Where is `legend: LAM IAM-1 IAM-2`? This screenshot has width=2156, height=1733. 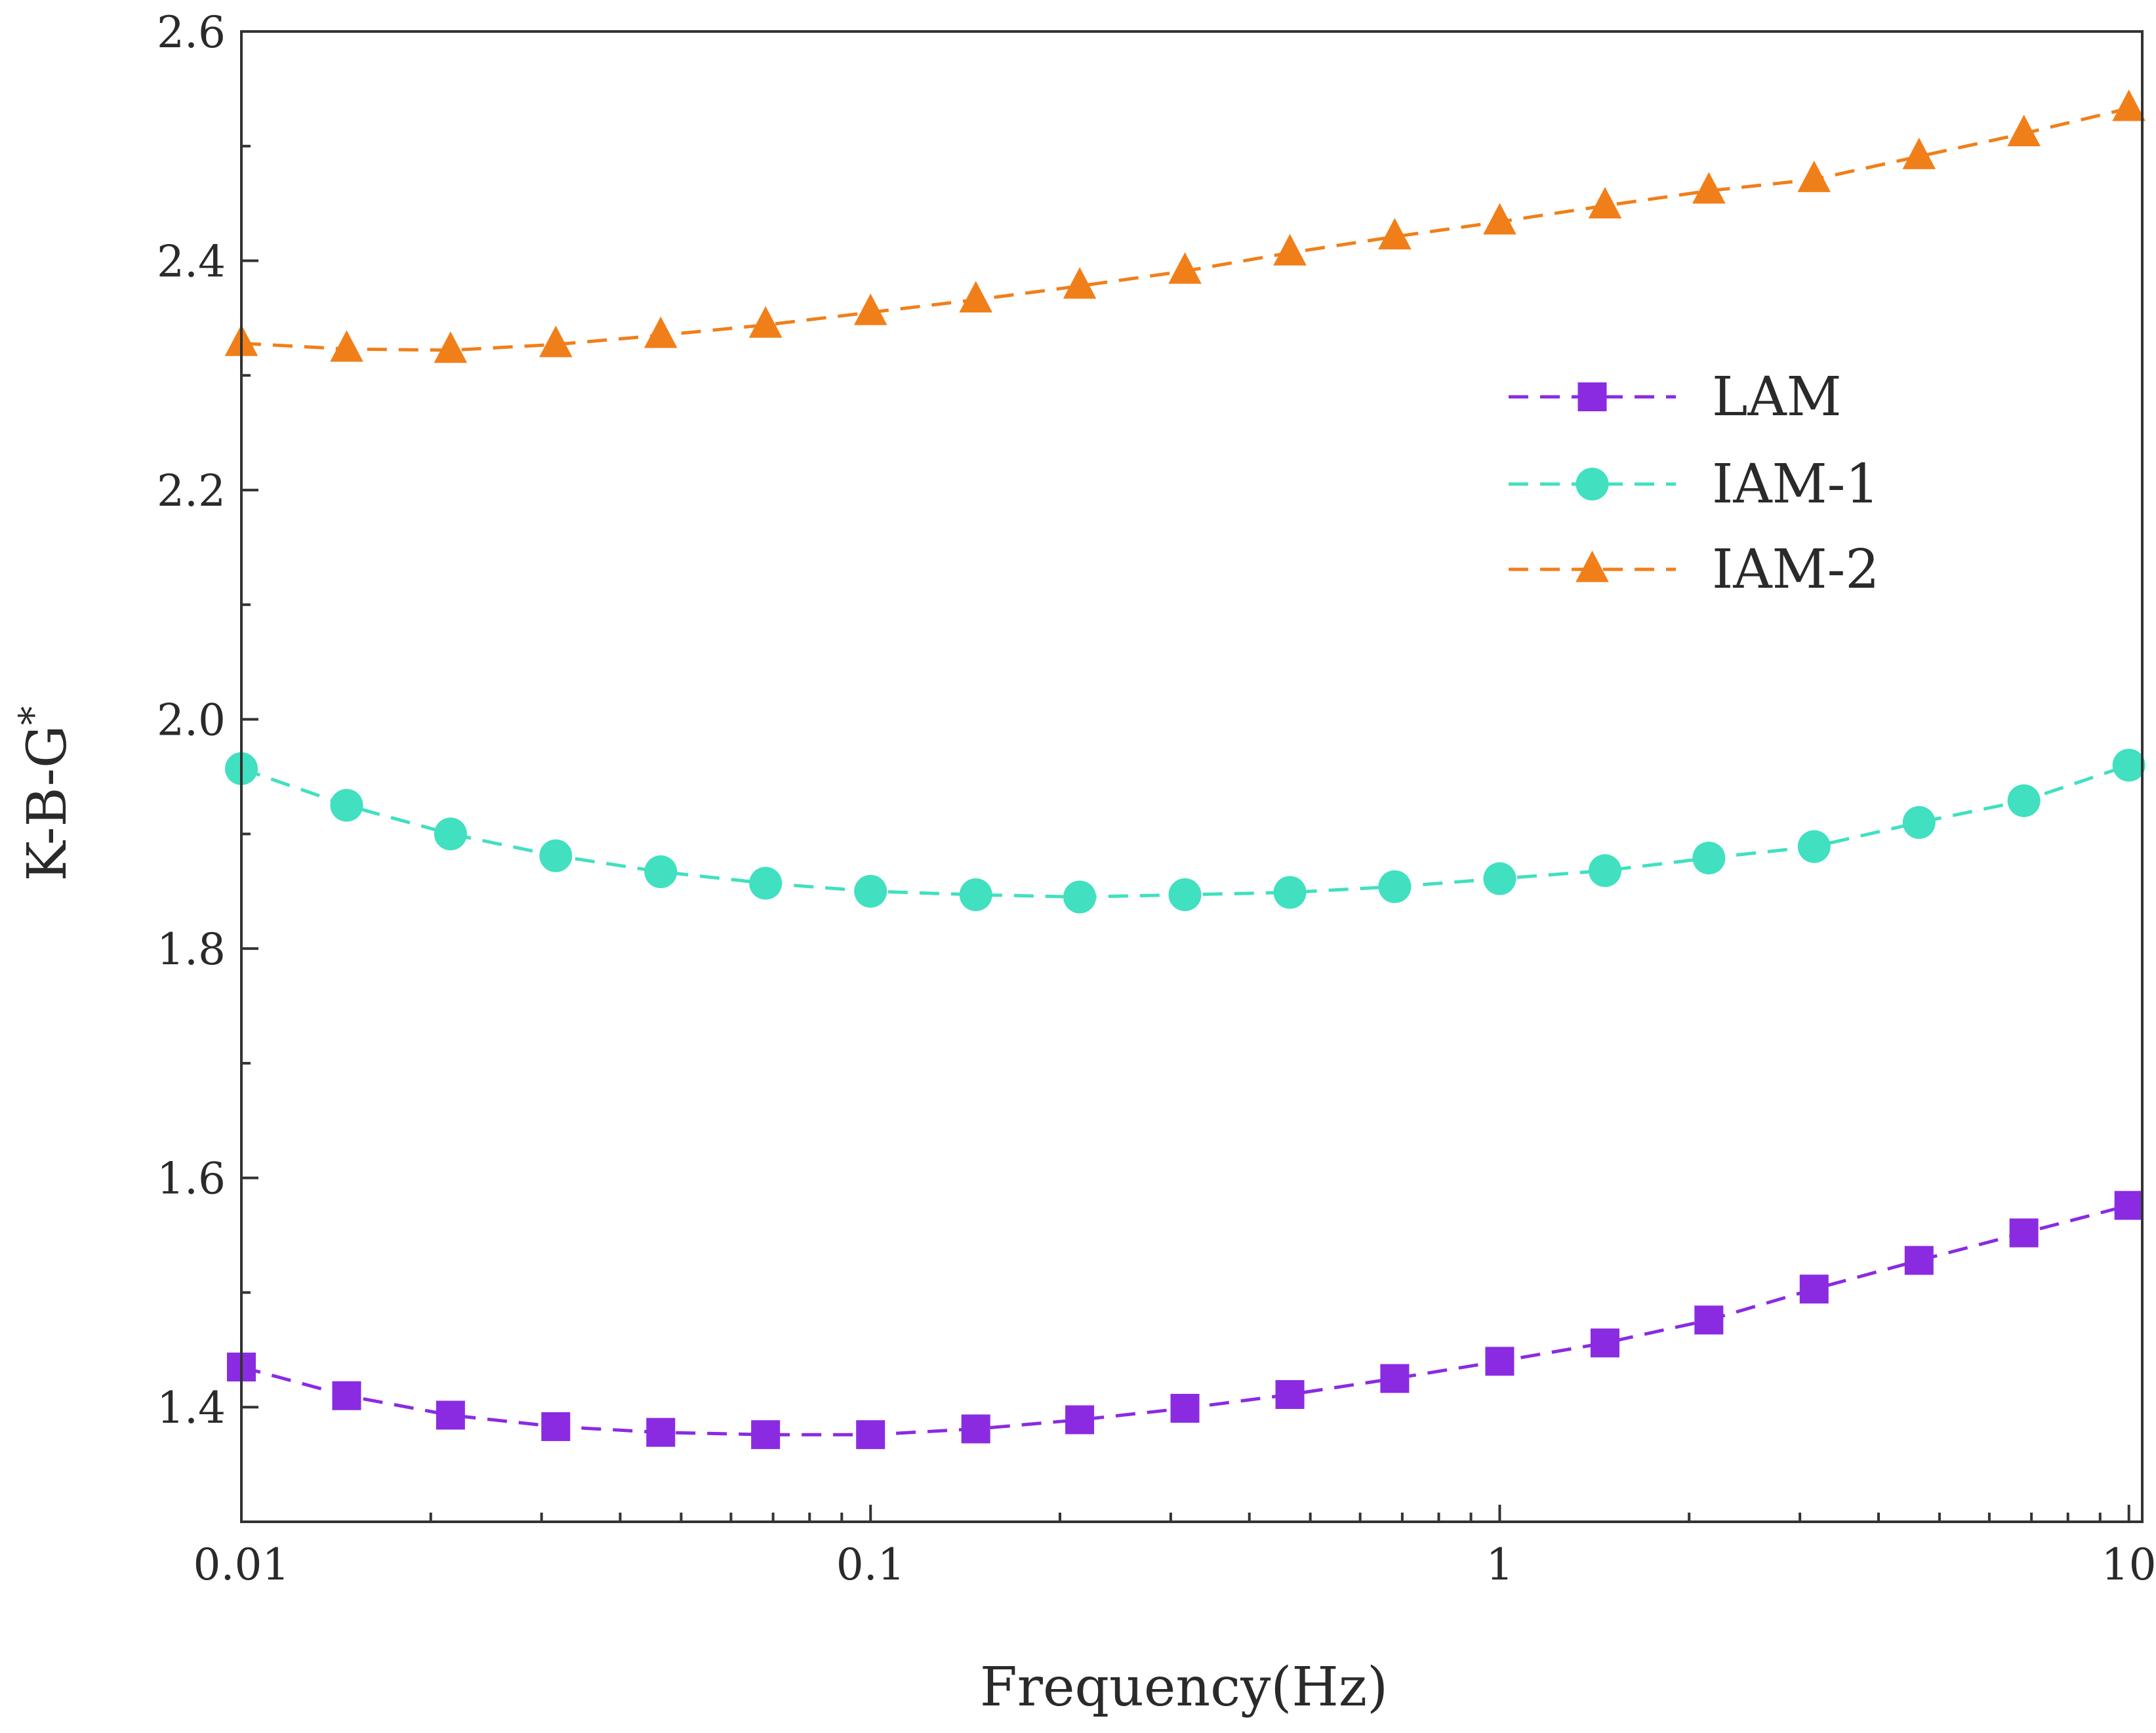
legend: LAM IAM-1 IAM-2 is located at coordinates (1694, 484).